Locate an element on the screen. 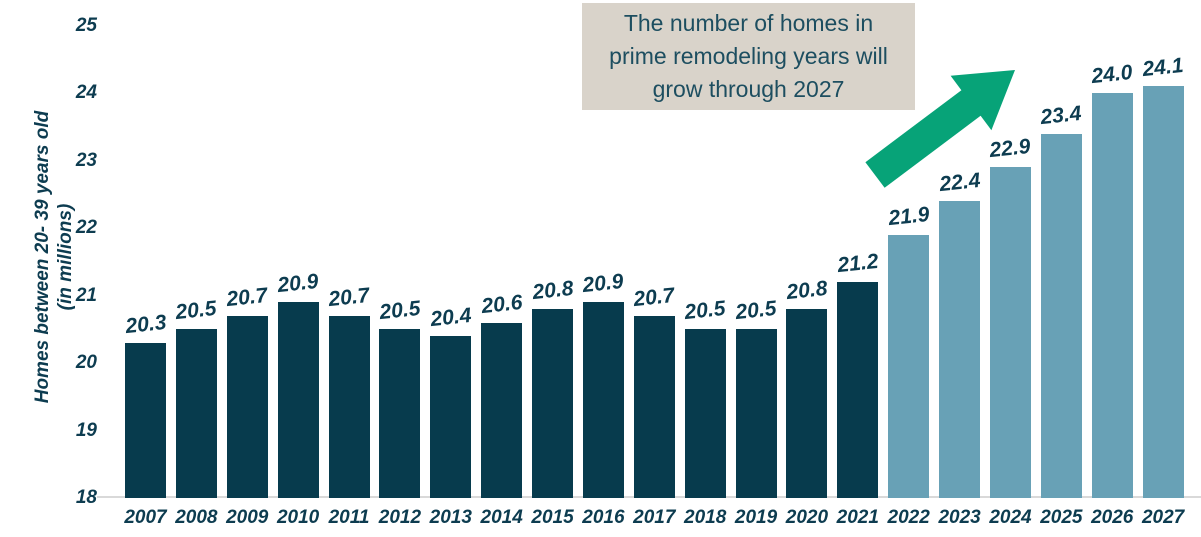 The image size is (1201, 537). bar-2016 is located at coordinates (603, 400).